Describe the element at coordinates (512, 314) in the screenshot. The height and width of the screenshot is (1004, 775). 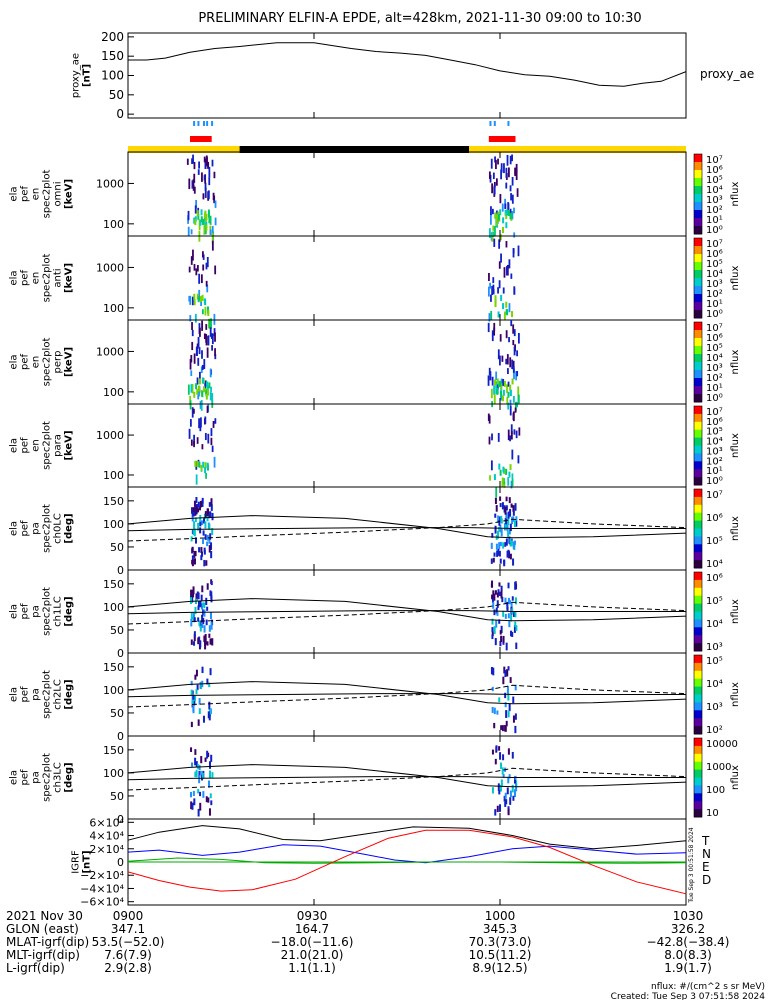
I see `spec_anti-burst-1-core` at that location.